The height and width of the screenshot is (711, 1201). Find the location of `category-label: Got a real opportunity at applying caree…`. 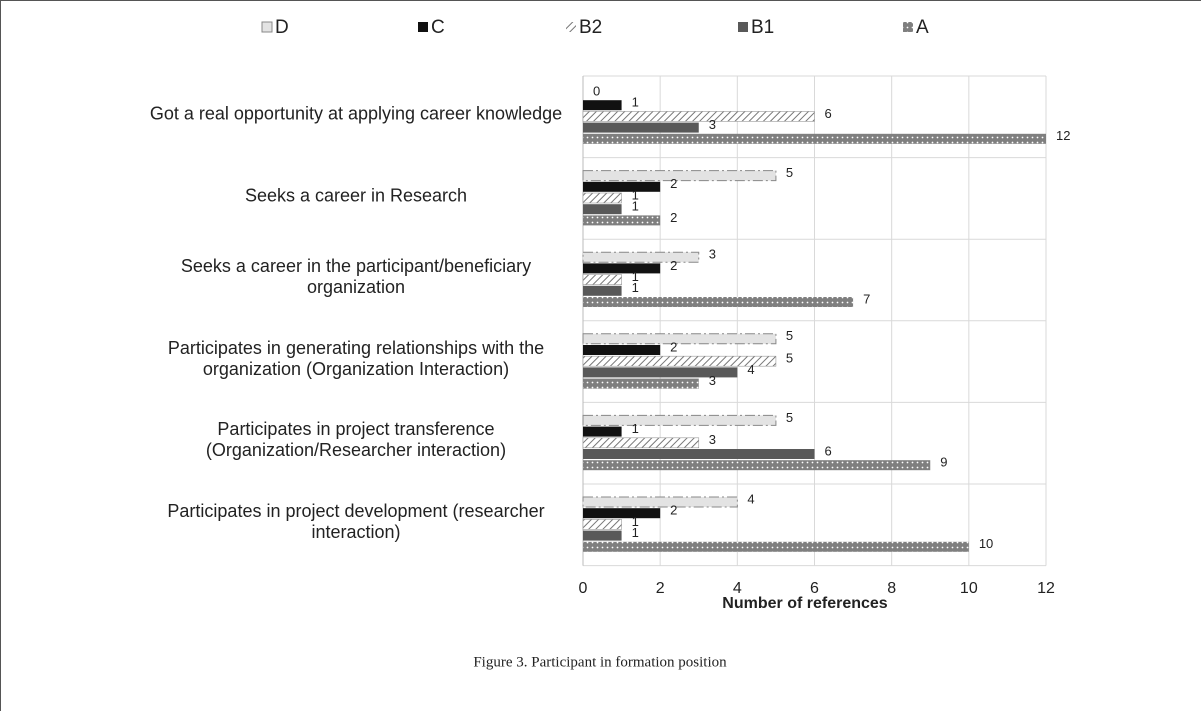

category-label: Got a real opportunity at applying caree… is located at coordinates (356, 113).